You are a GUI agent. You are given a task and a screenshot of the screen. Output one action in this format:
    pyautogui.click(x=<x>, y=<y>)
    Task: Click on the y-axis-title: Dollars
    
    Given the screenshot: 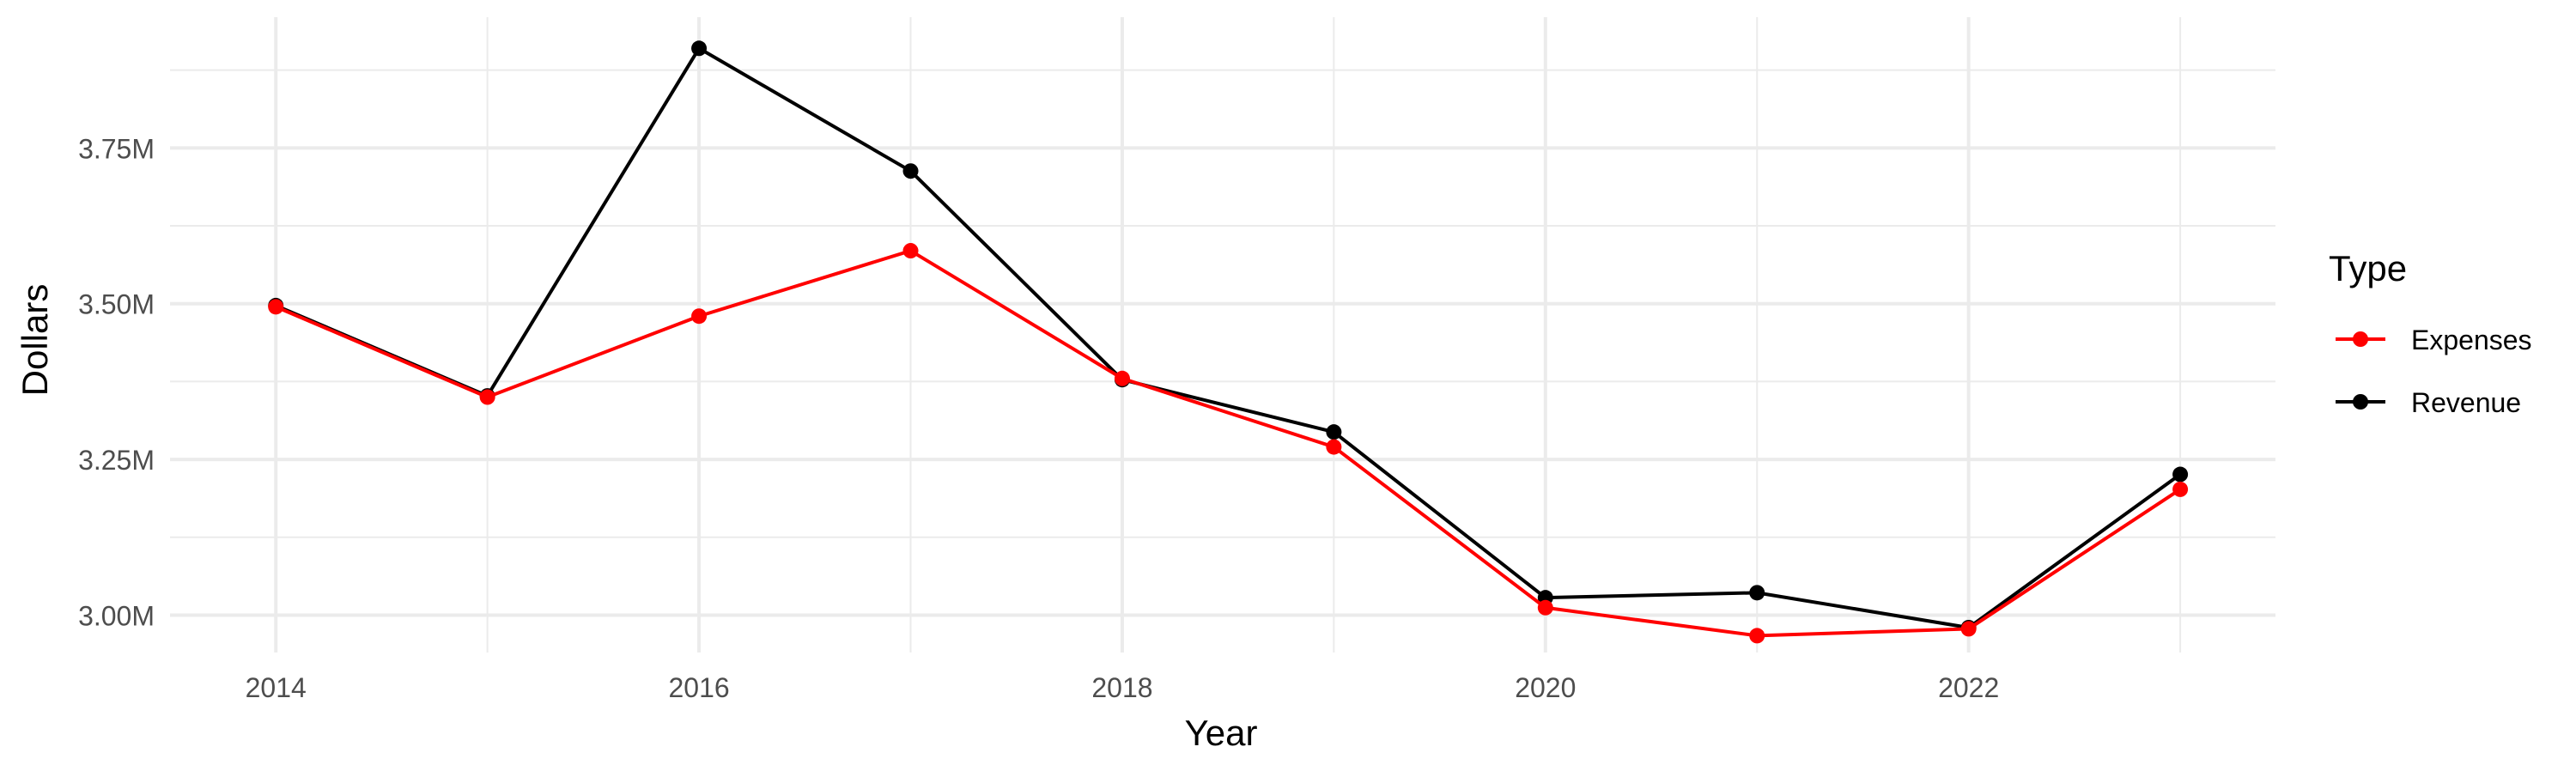 What is the action you would take?
    pyautogui.click(x=35, y=340)
    